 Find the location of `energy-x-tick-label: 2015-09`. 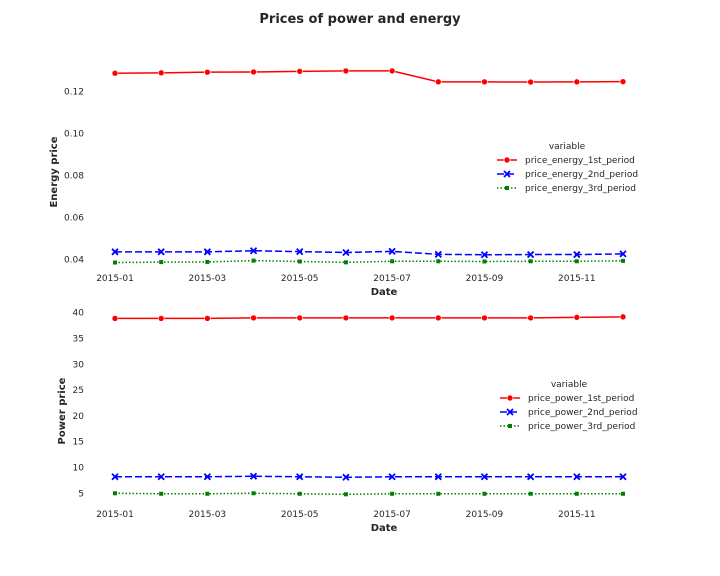

energy-x-tick-label: 2015-09 is located at coordinates (485, 279).